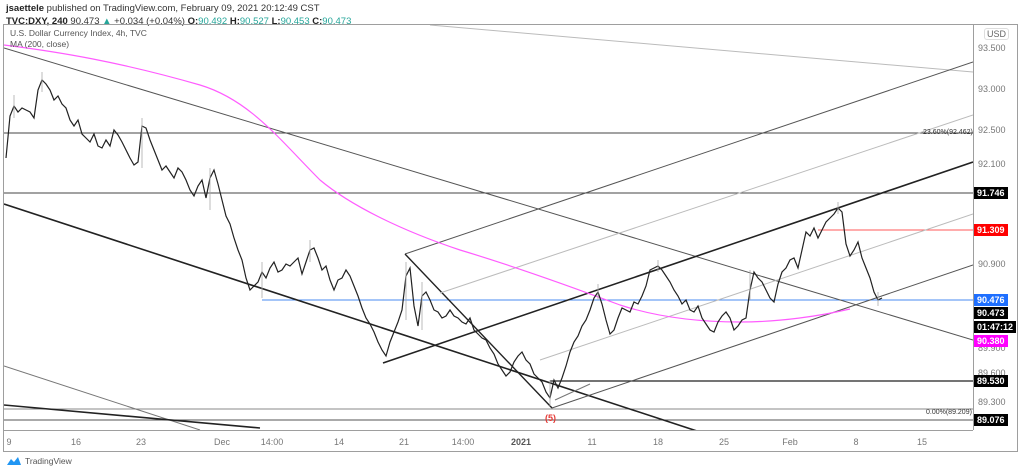  Describe the element at coordinates (14, 461) in the screenshot. I see `tradingview-logo-icon` at that location.